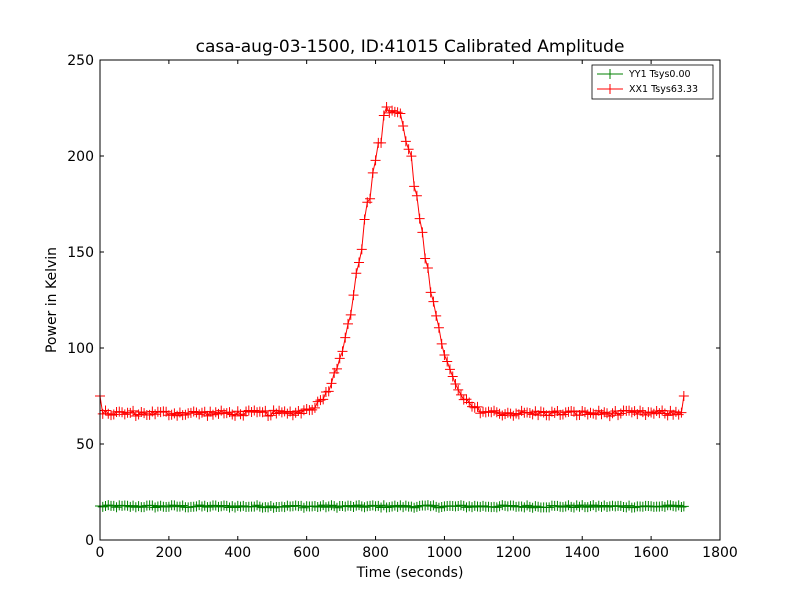 This screenshot has height=600, width=800. I want to click on series-yy1, so click(392, 506).